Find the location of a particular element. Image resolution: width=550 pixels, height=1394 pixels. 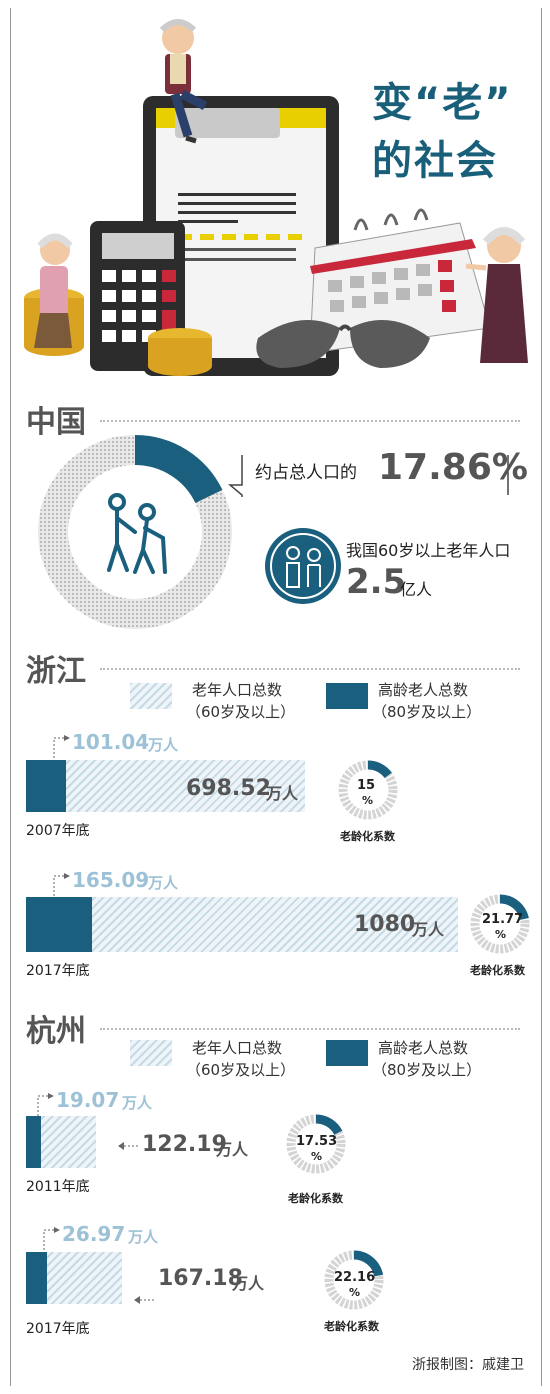

elderly-couple-icon is located at coordinates (137, 533).